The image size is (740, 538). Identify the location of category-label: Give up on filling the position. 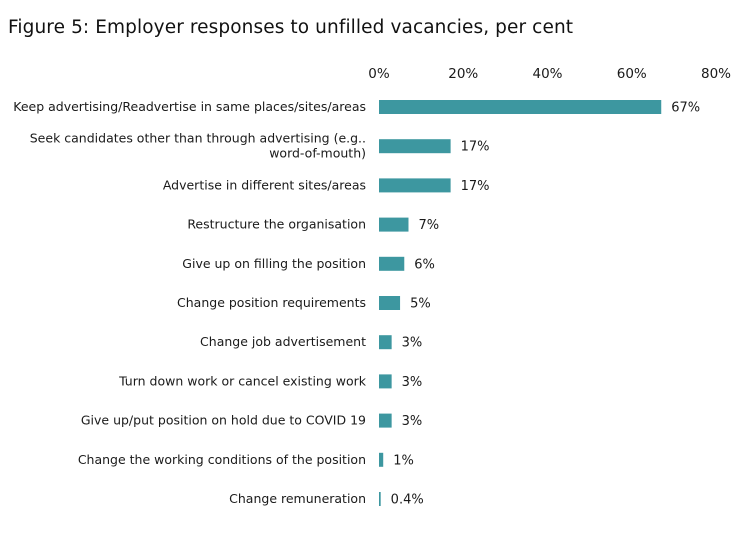
(274, 262).